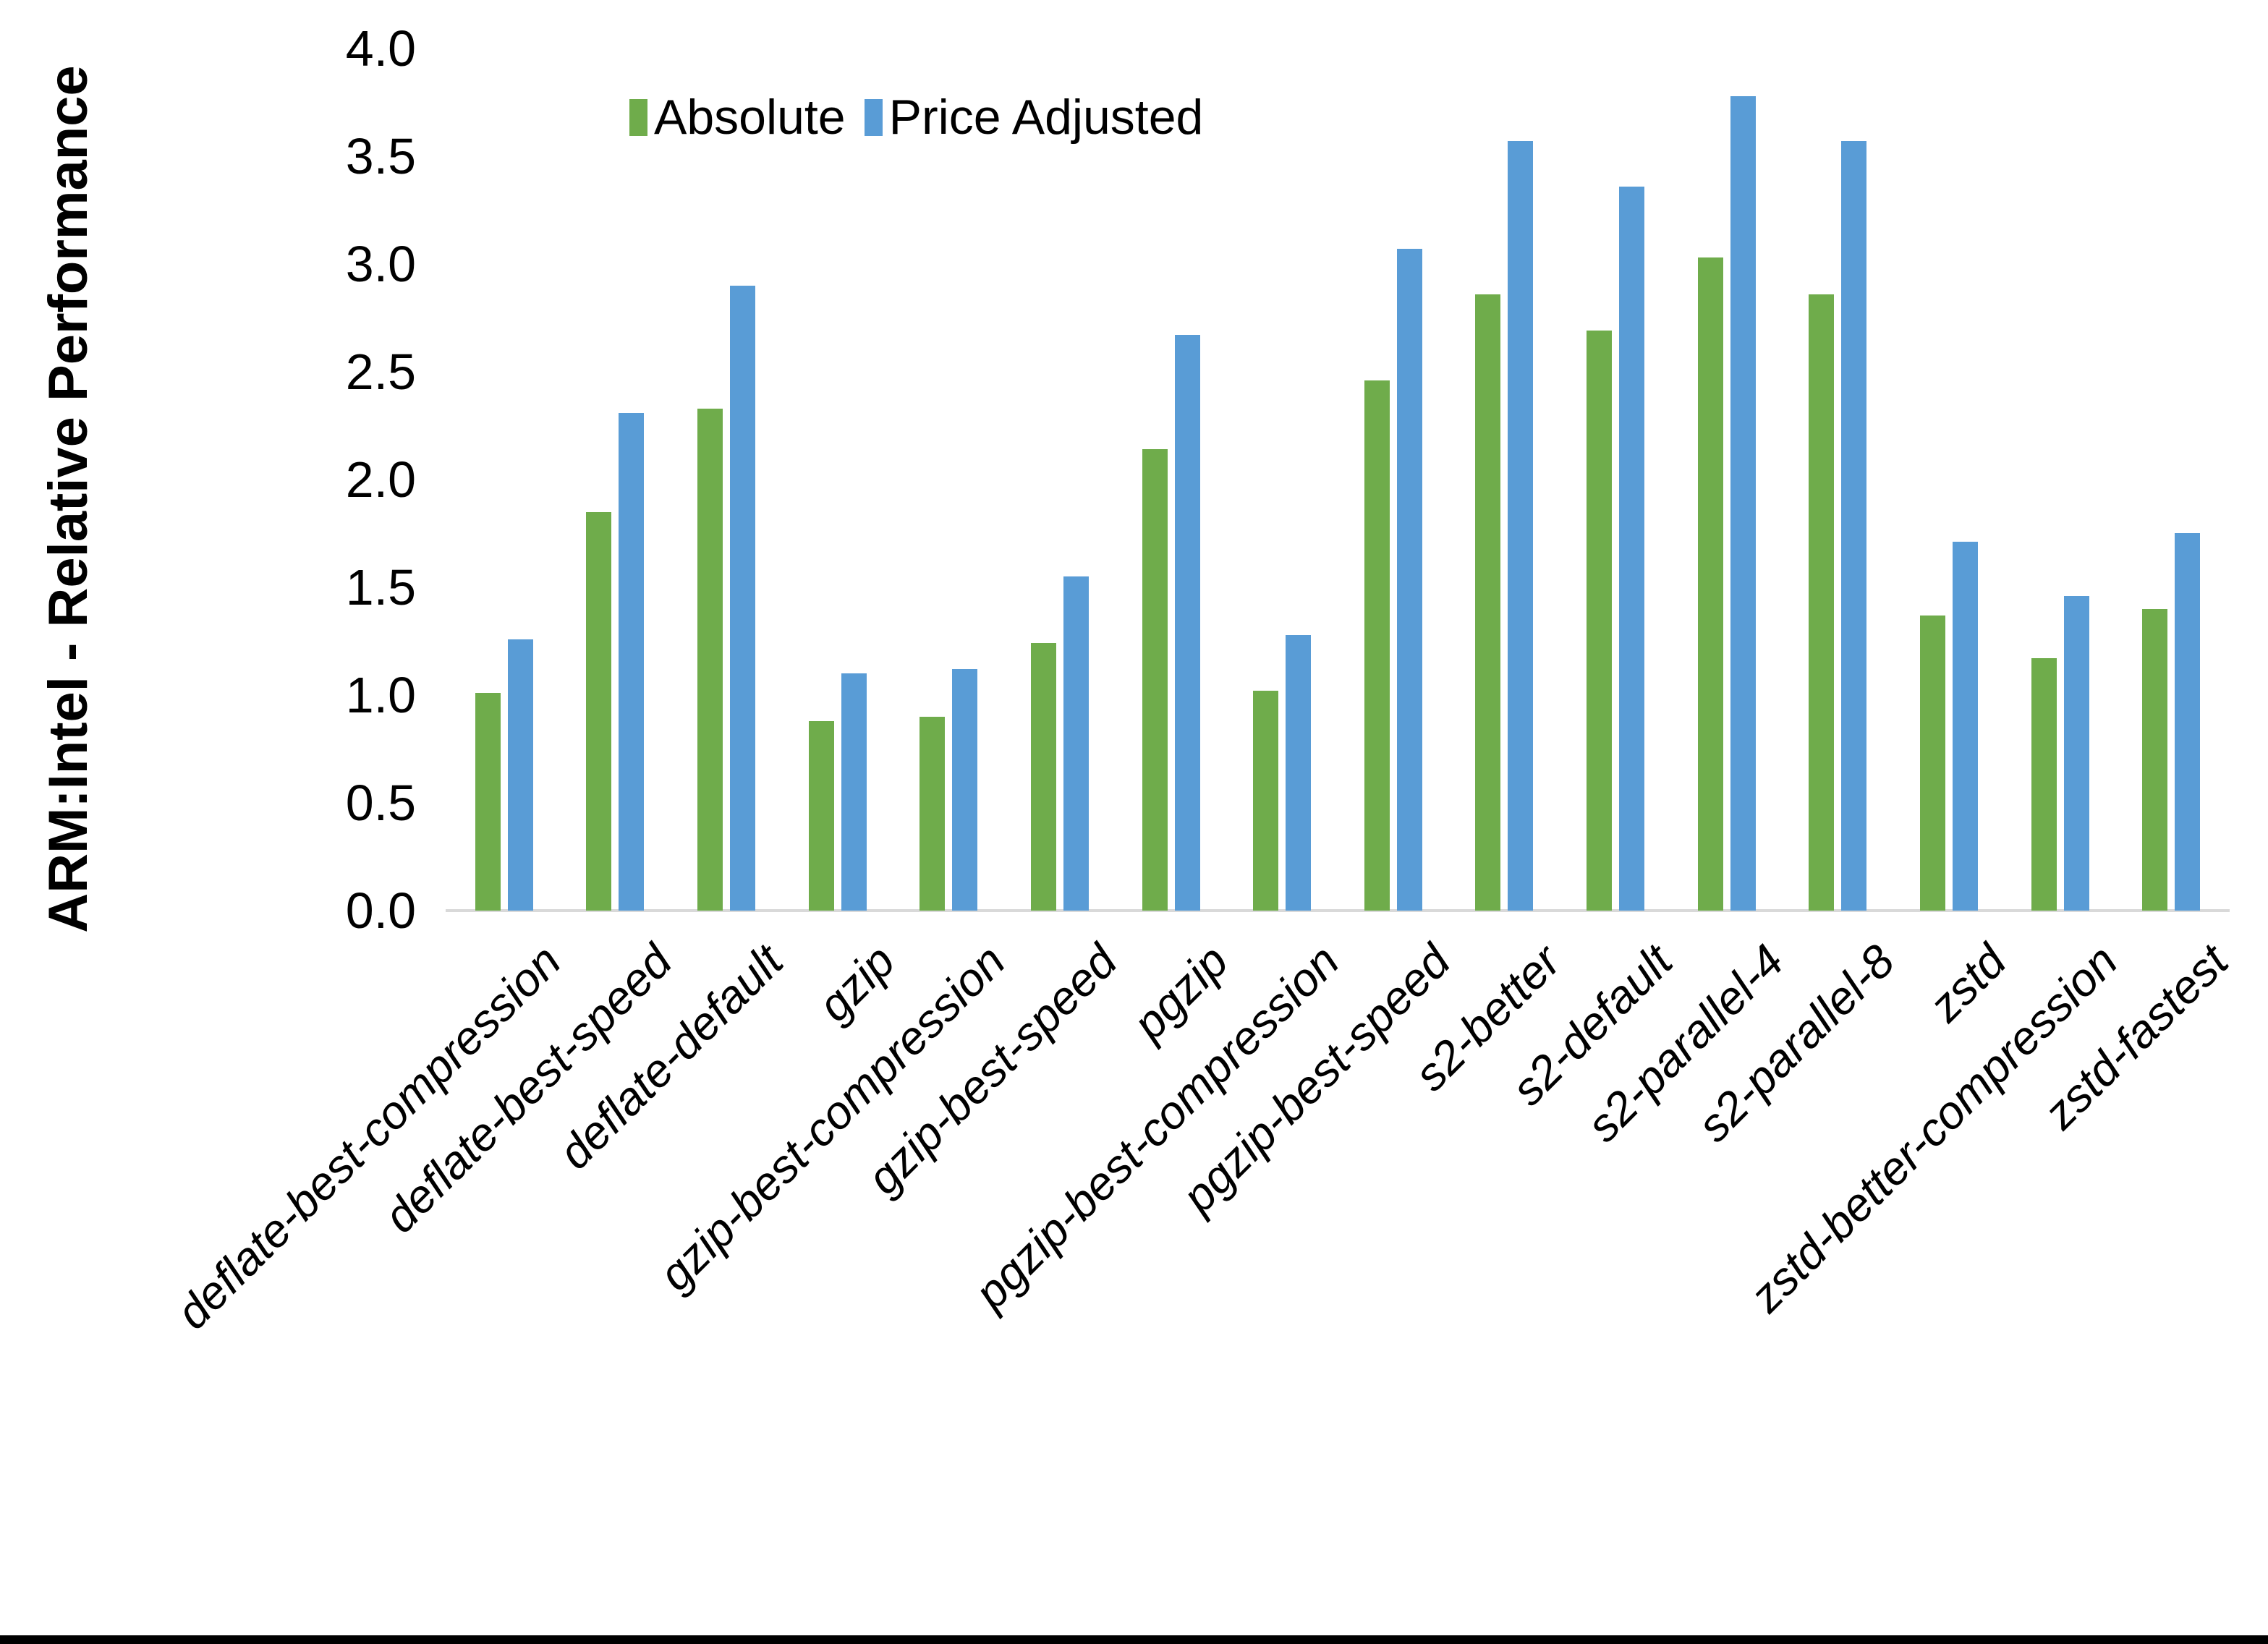 This screenshot has width=2268, height=1644. What do you see at coordinates (1932, 764) in the screenshot?
I see `bar-absolute-zstd` at bounding box center [1932, 764].